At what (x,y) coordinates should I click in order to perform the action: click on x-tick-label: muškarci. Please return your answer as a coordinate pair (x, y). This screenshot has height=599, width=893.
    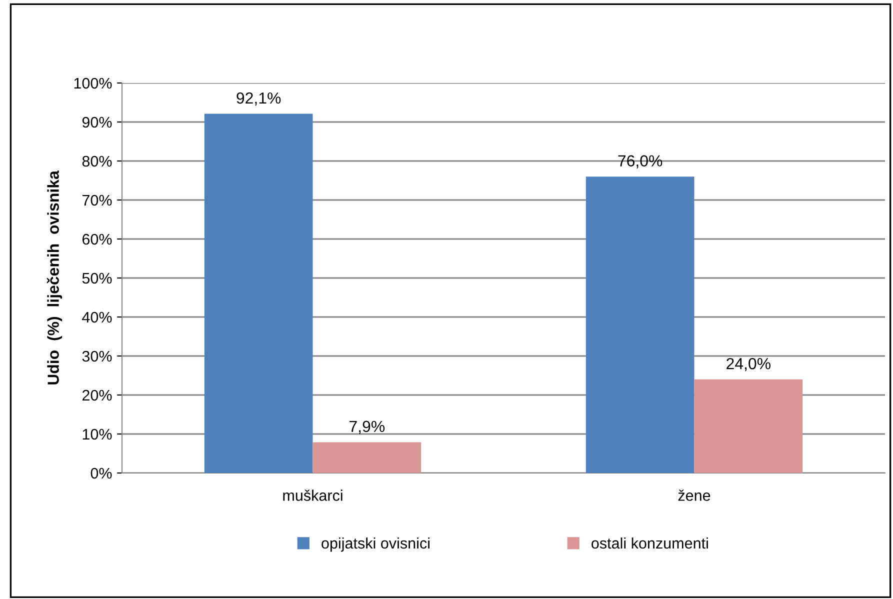
    Looking at the image, I should click on (312, 495).